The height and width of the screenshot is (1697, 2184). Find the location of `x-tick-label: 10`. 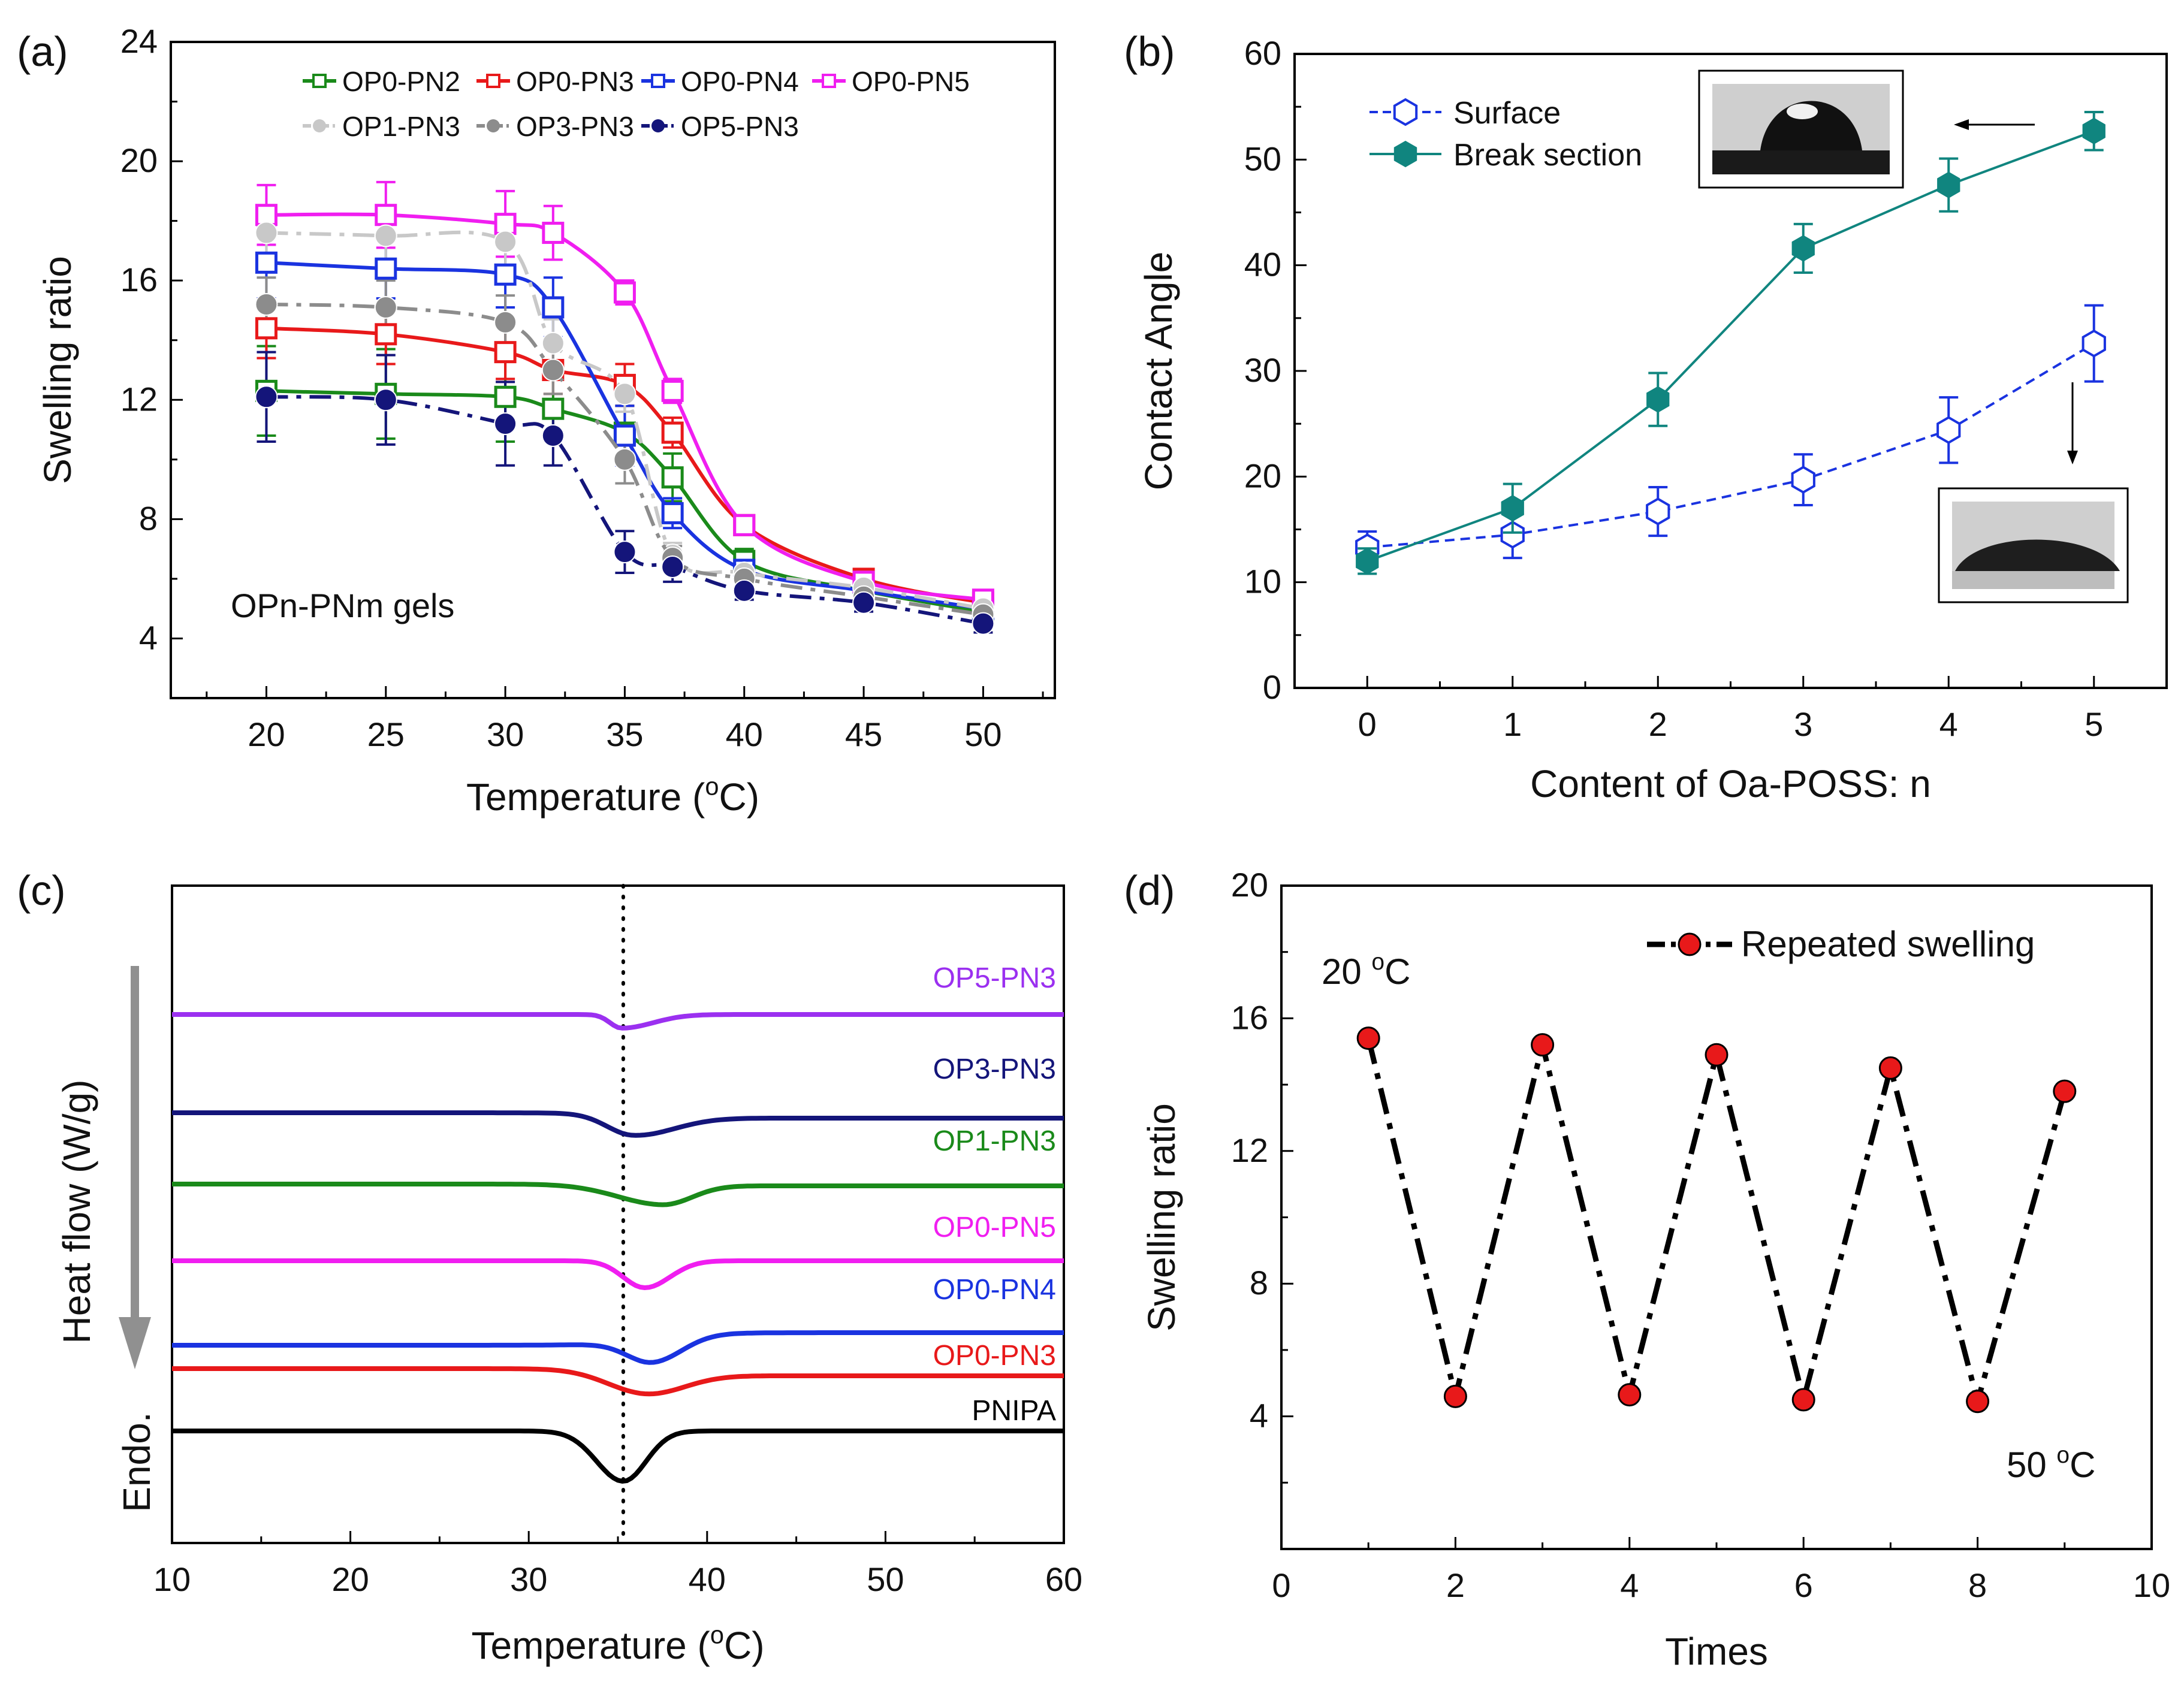

x-tick-label: 10 is located at coordinates (172, 1579).